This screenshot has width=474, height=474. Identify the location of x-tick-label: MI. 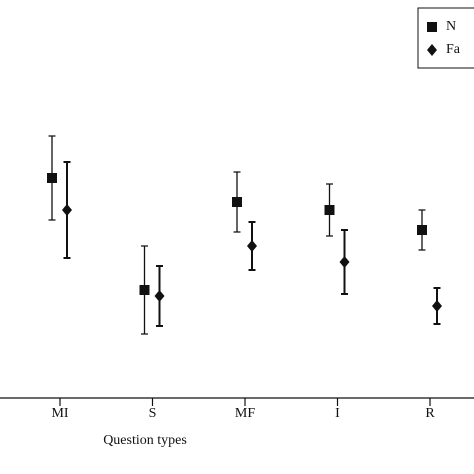
(59, 413).